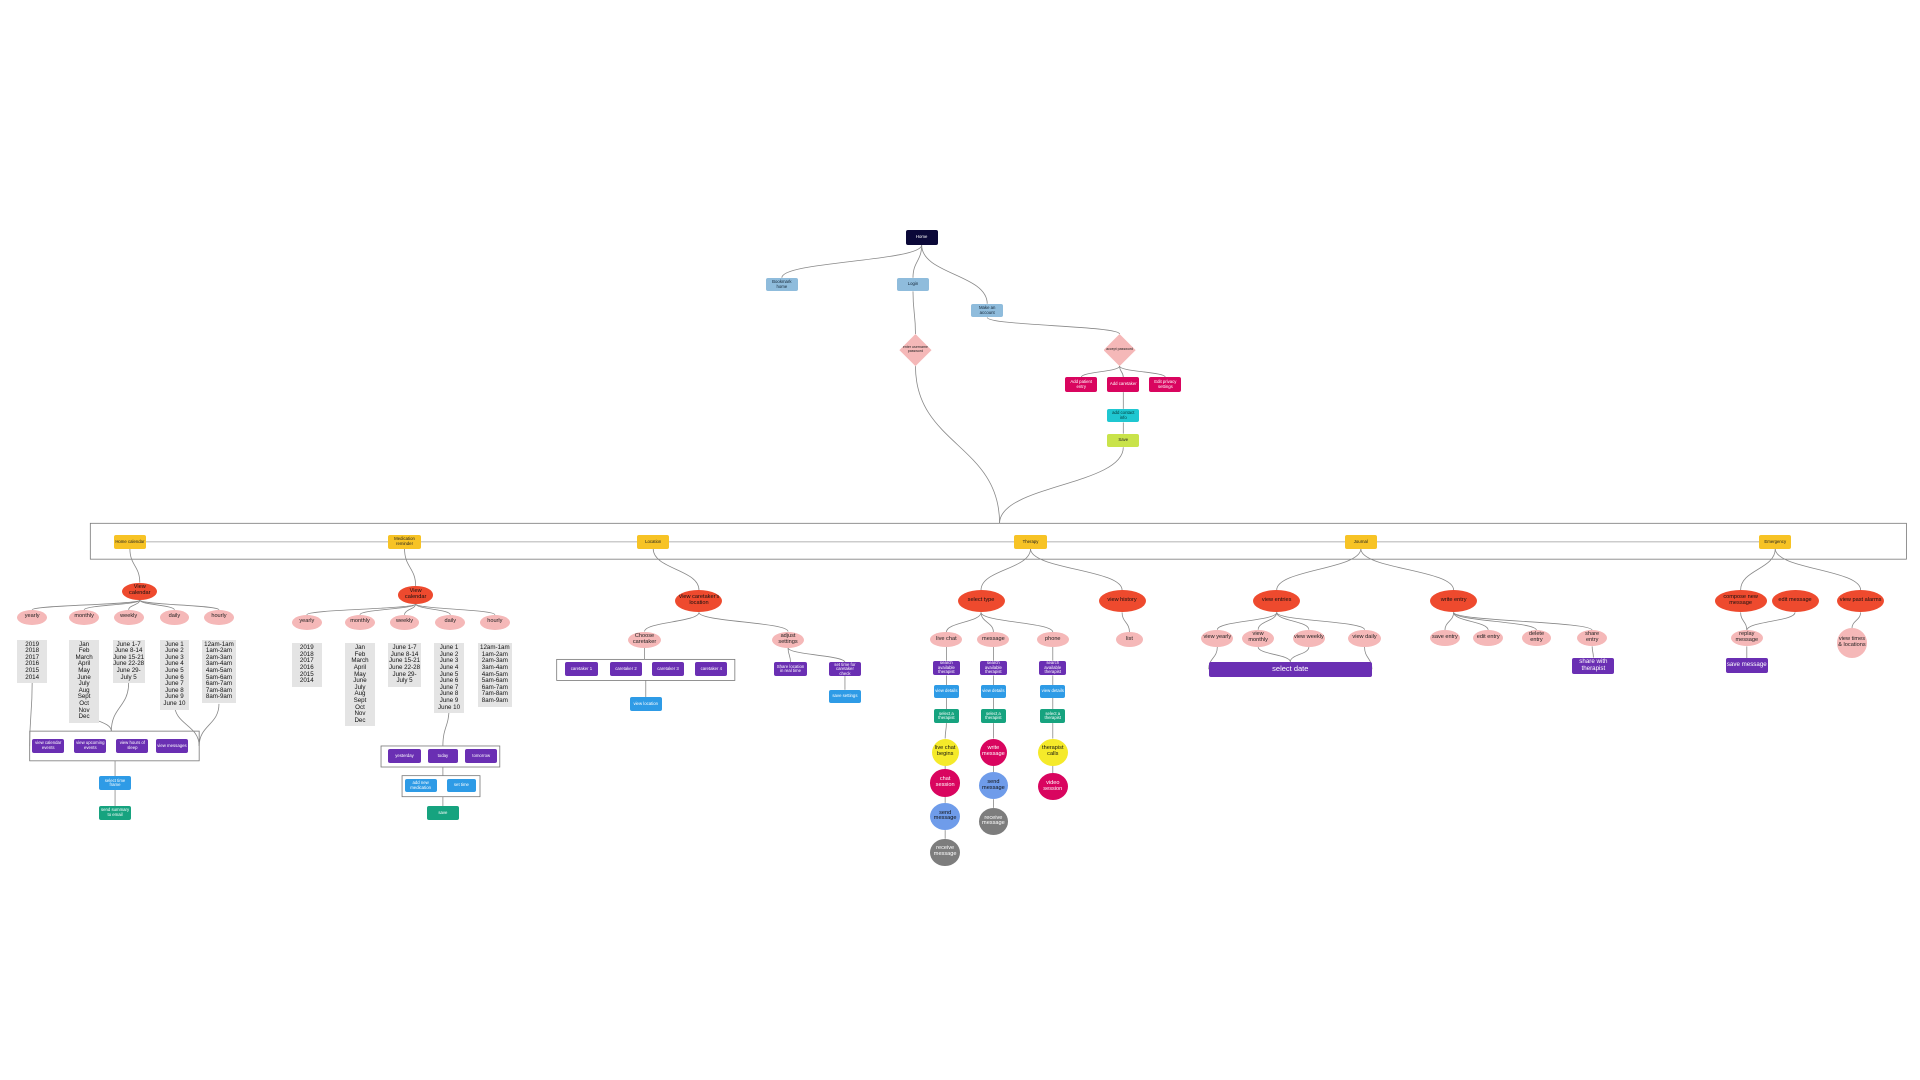  I want to click on list-item: June 1-7, so click(128, 644).